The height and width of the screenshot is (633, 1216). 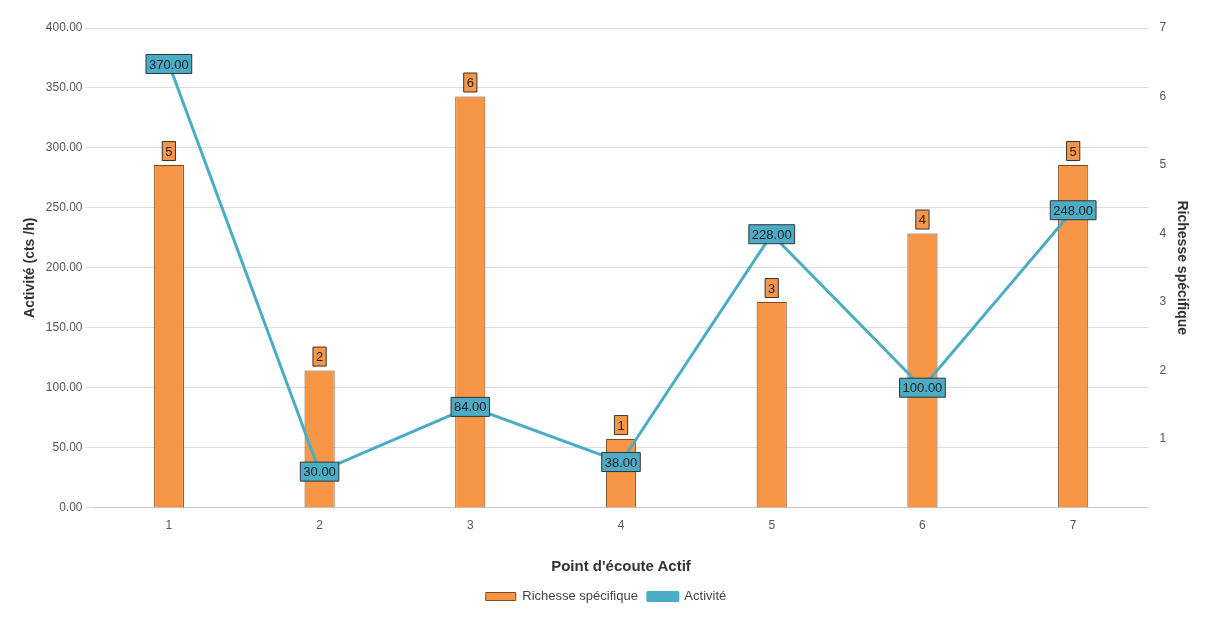 What do you see at coordinates (621, 566) in the screenshot?
I see `x-axis-title: Point d'écoute Actif` at bounding box center [621, 566].